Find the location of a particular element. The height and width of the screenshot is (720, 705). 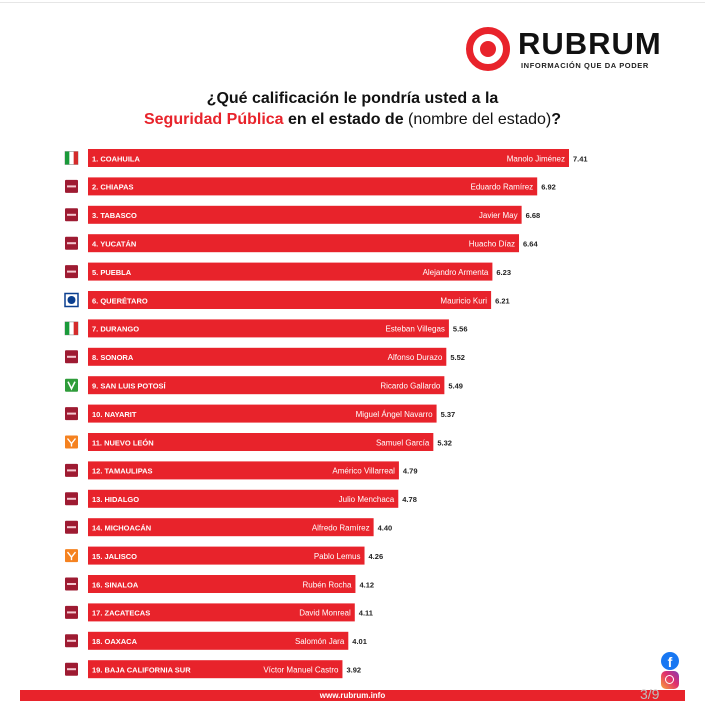

chart-row: 8. SONORA Alfonso Durazo 5.52 is located at coordinates (265, 356).